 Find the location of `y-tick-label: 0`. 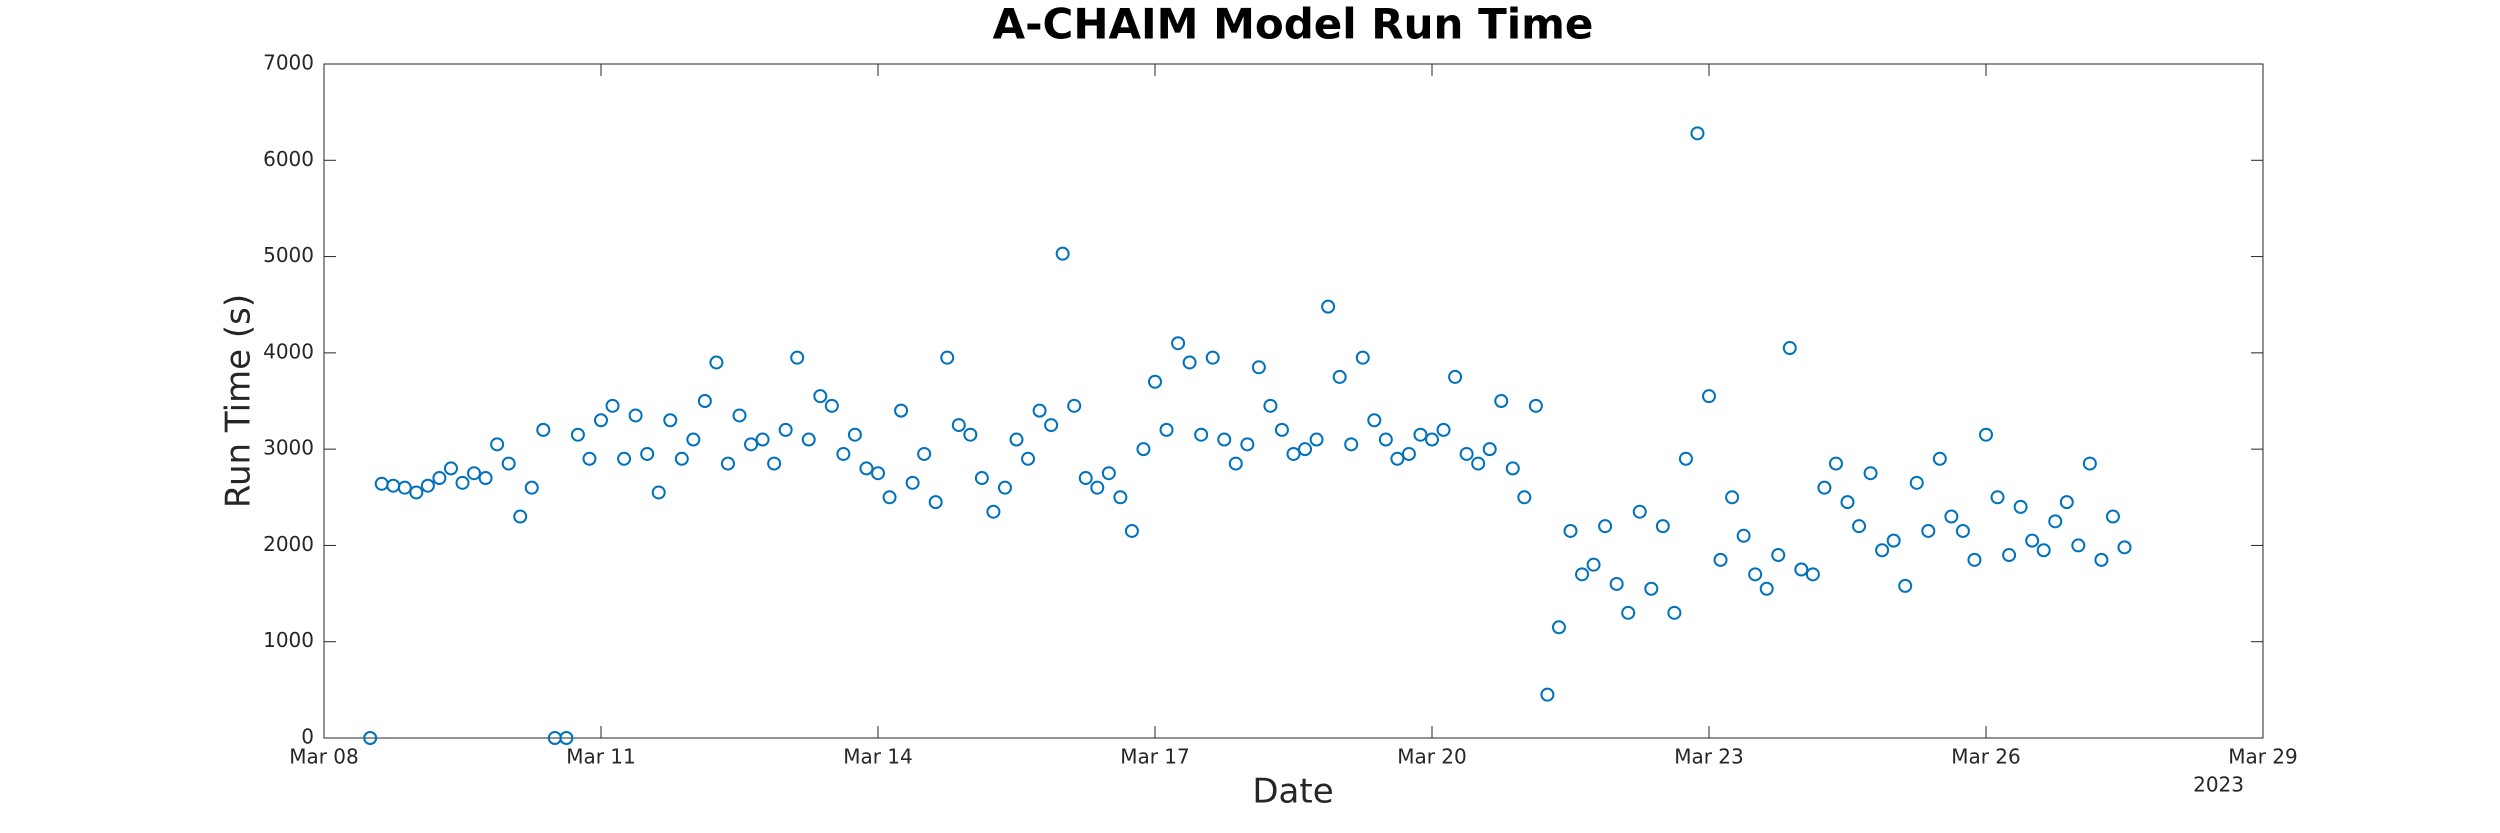

y-tick-label: 0 is located at coordinates (307, 737).